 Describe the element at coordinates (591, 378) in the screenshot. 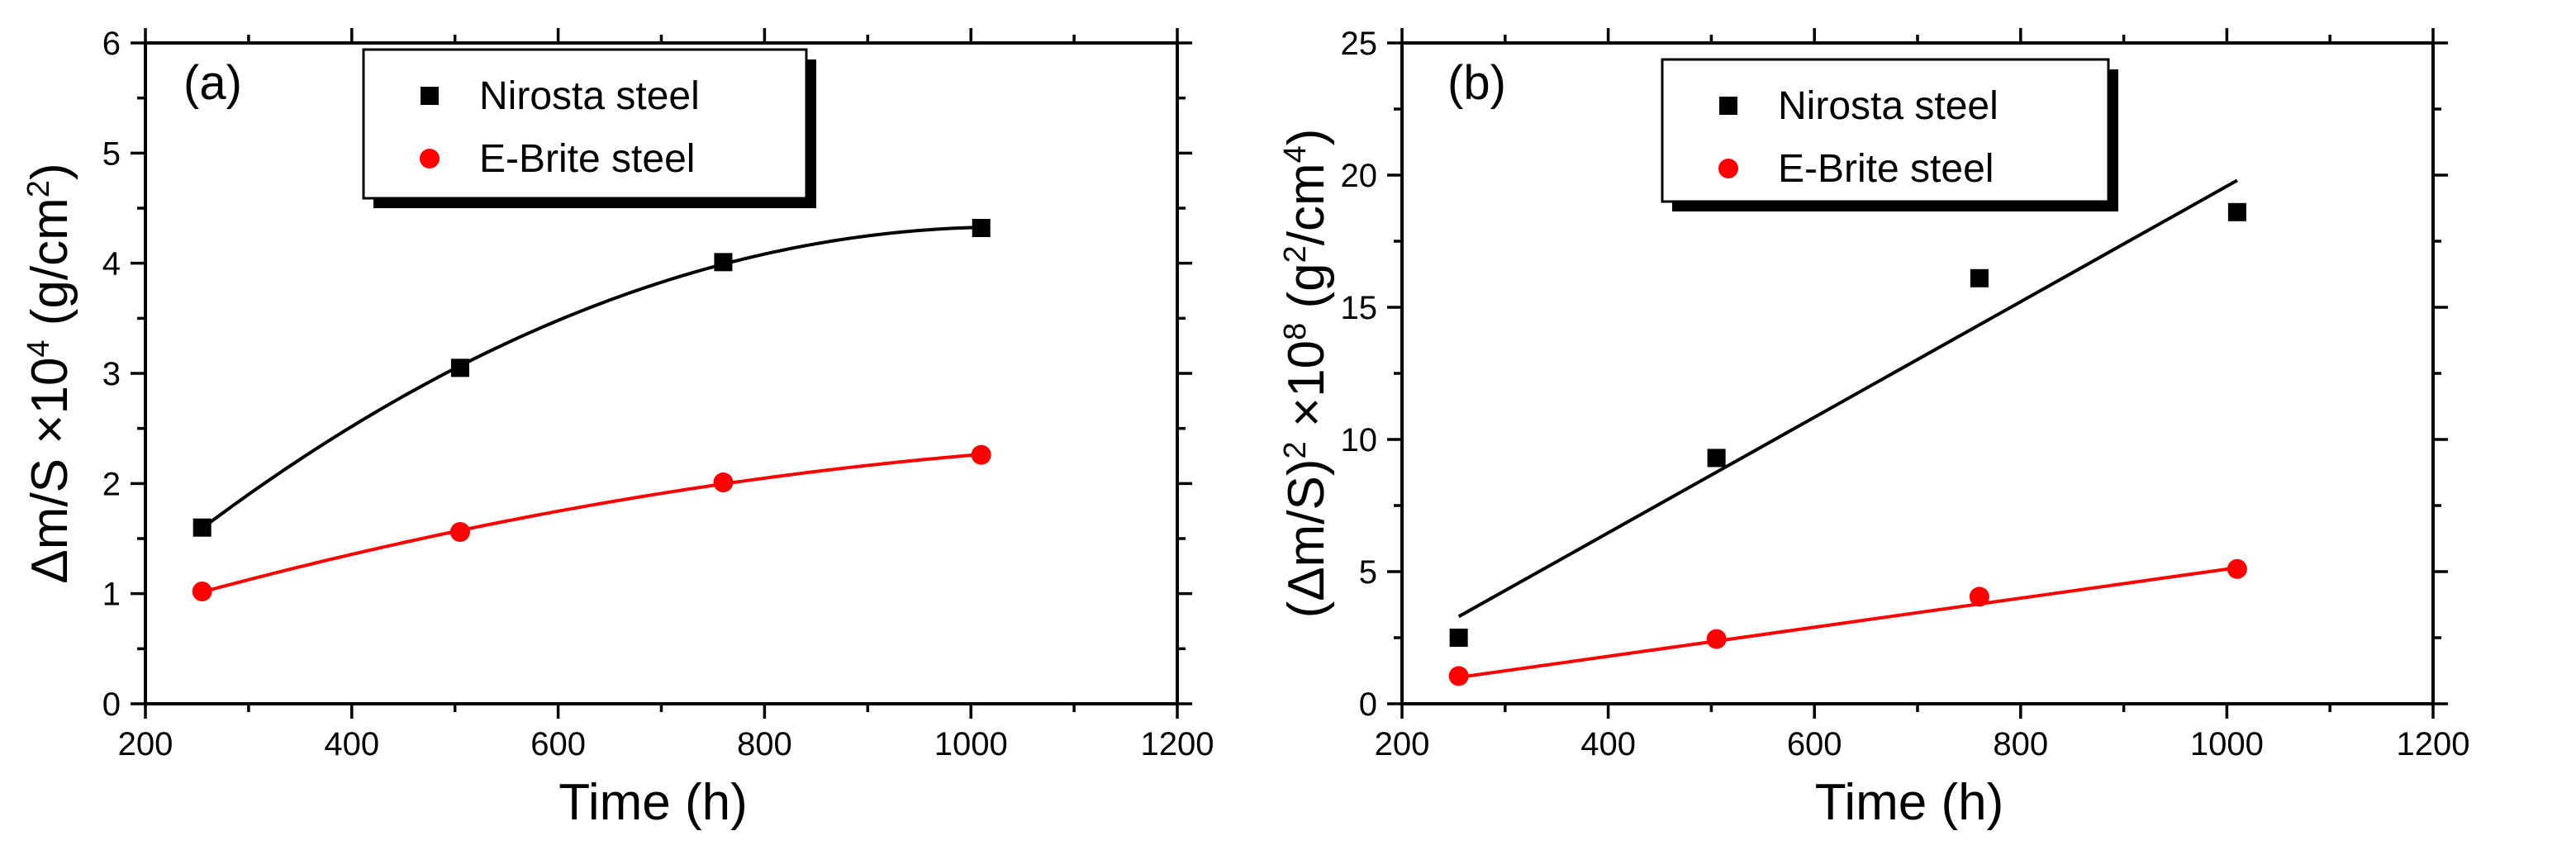

I see `fit-line-nirosta` at that location.